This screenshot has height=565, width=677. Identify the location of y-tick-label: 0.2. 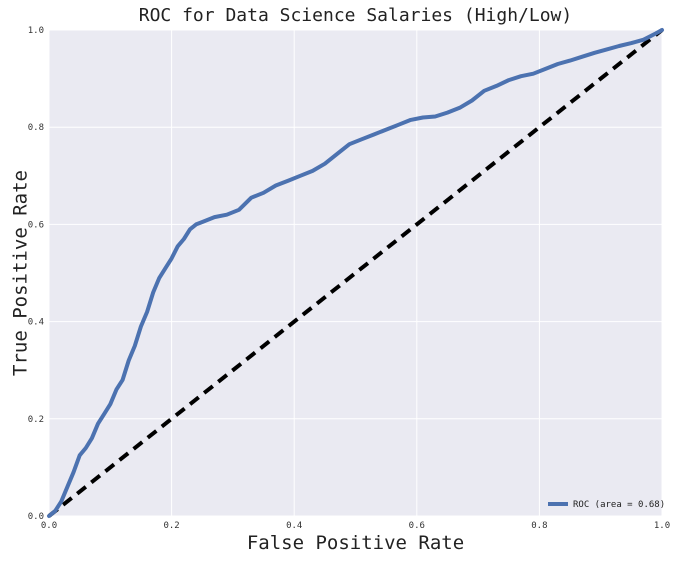
(36, 420).